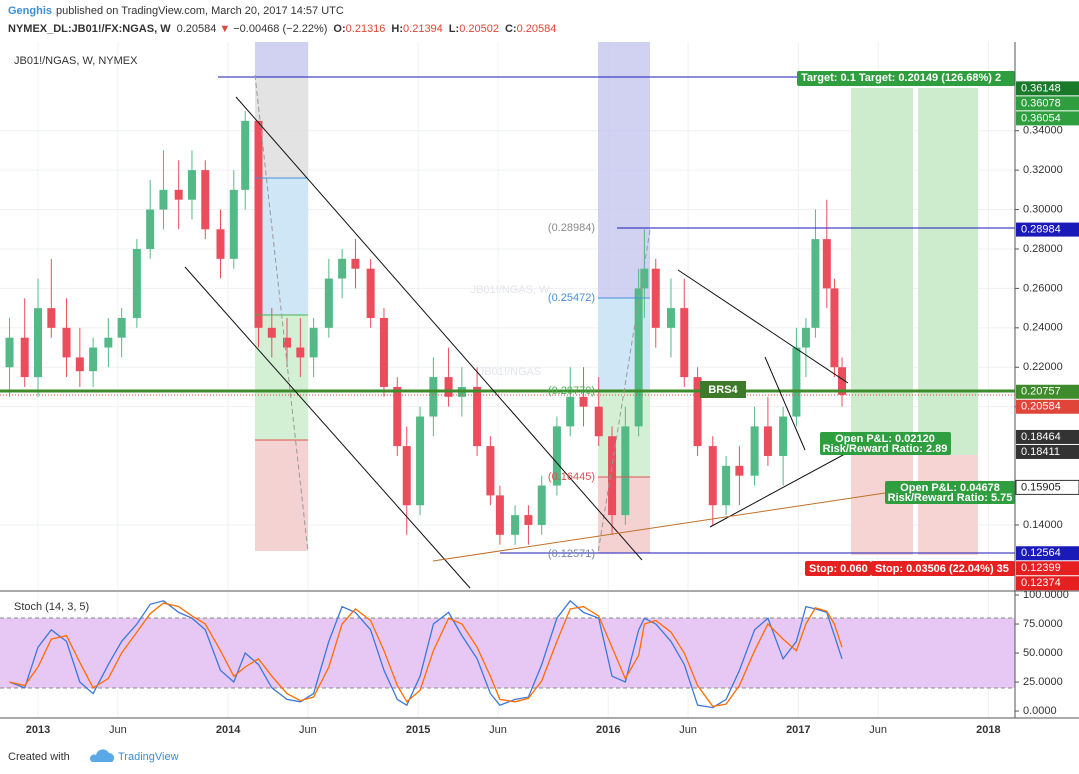 This screenshot has width=1079, height=774. I want to click on annotation: (0.16445), so click(571, 477).